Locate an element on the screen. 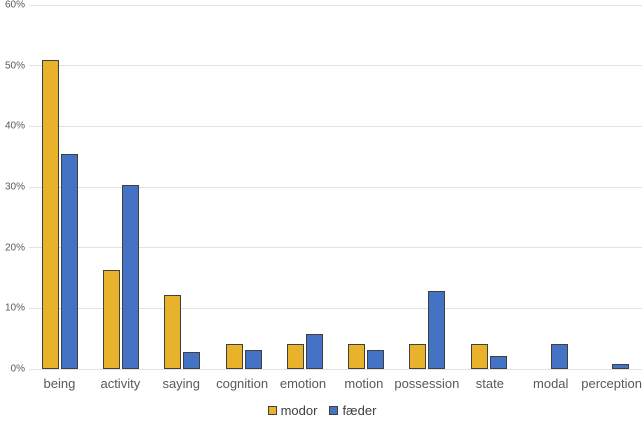  bar-modor-cognition is located at coordinates (234, 356).